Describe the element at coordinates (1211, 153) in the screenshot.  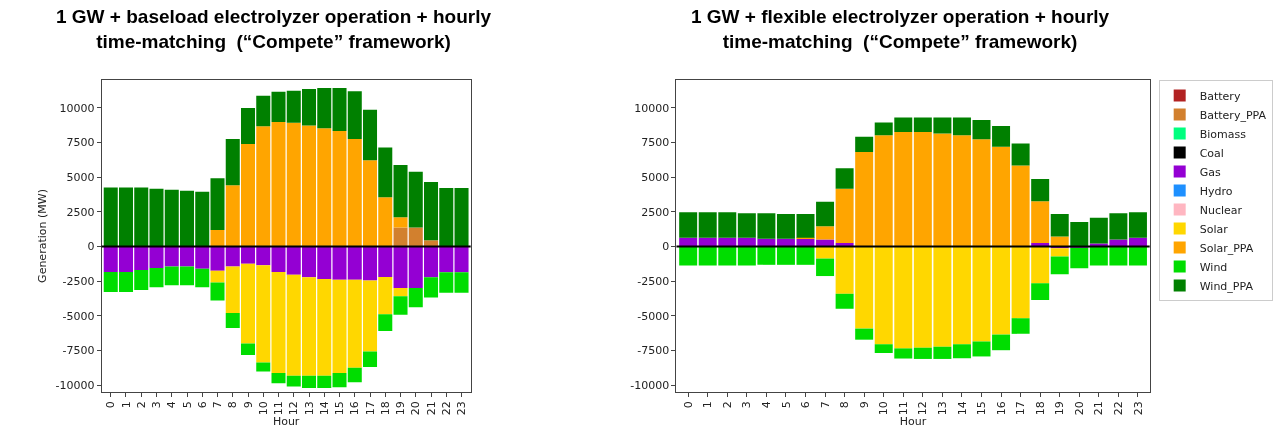
I see `legend-label: Coal` at that location.